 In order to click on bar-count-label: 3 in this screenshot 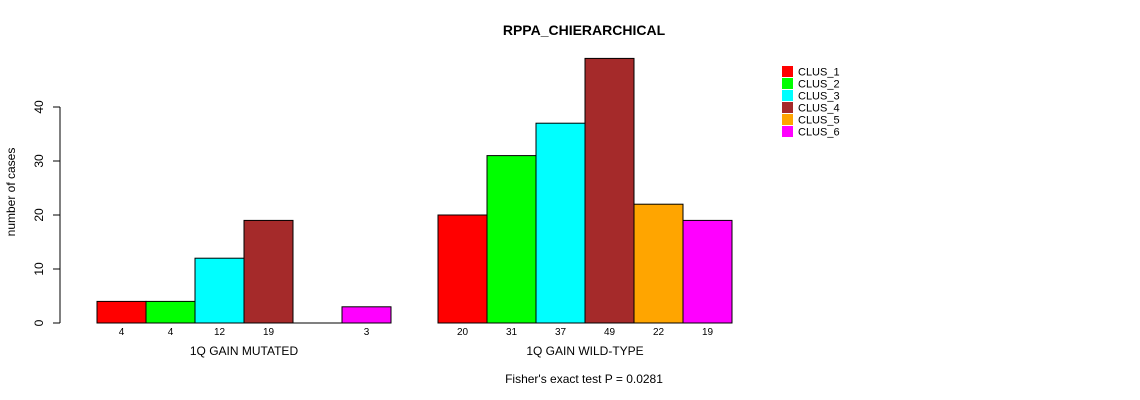, I will do `click(367, 332)`.